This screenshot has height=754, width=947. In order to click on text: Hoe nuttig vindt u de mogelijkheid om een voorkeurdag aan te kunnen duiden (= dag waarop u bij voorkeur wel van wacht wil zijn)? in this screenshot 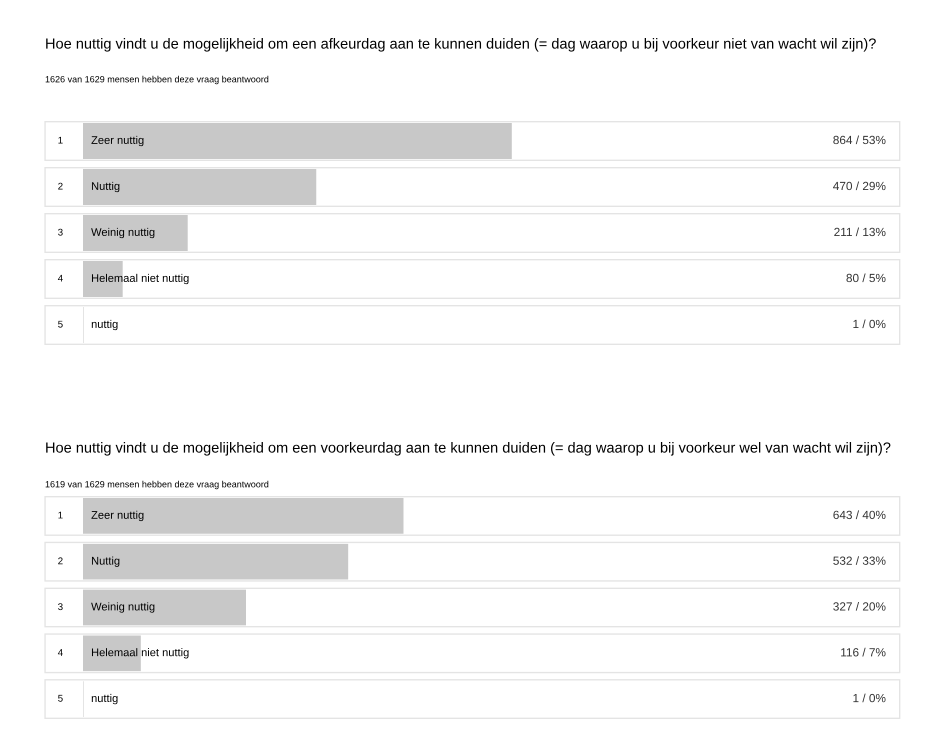, I will do `click(468, 449)`.